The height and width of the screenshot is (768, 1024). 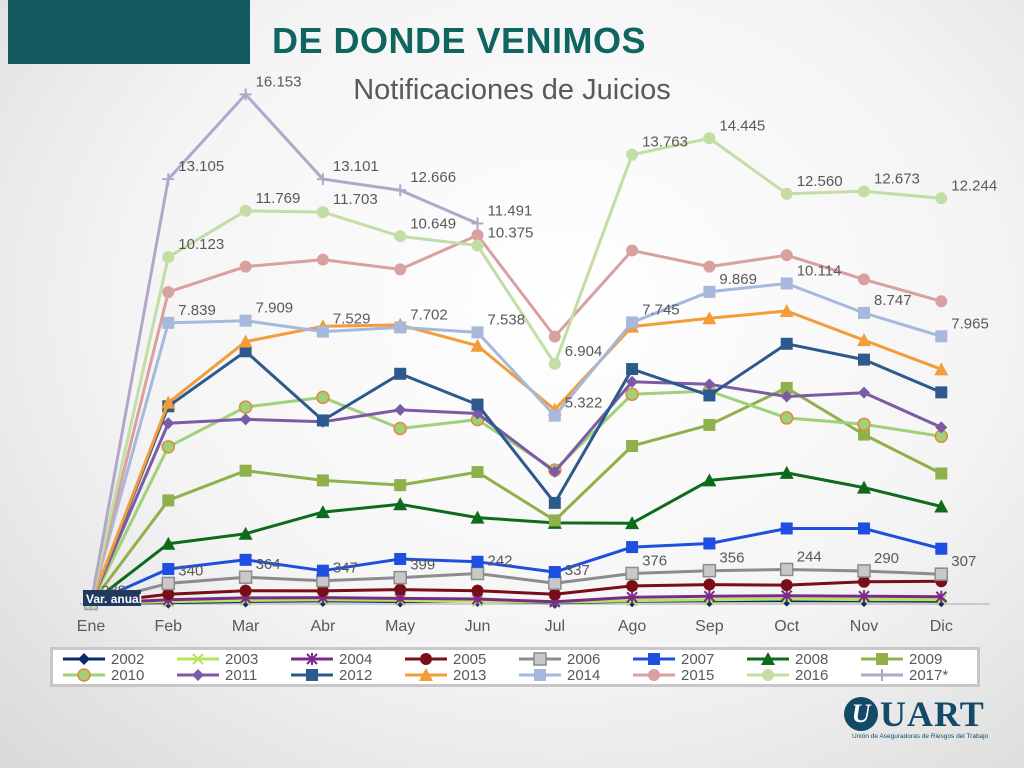 I want to click on data-label: 7.529, so click(x=352, y=319).